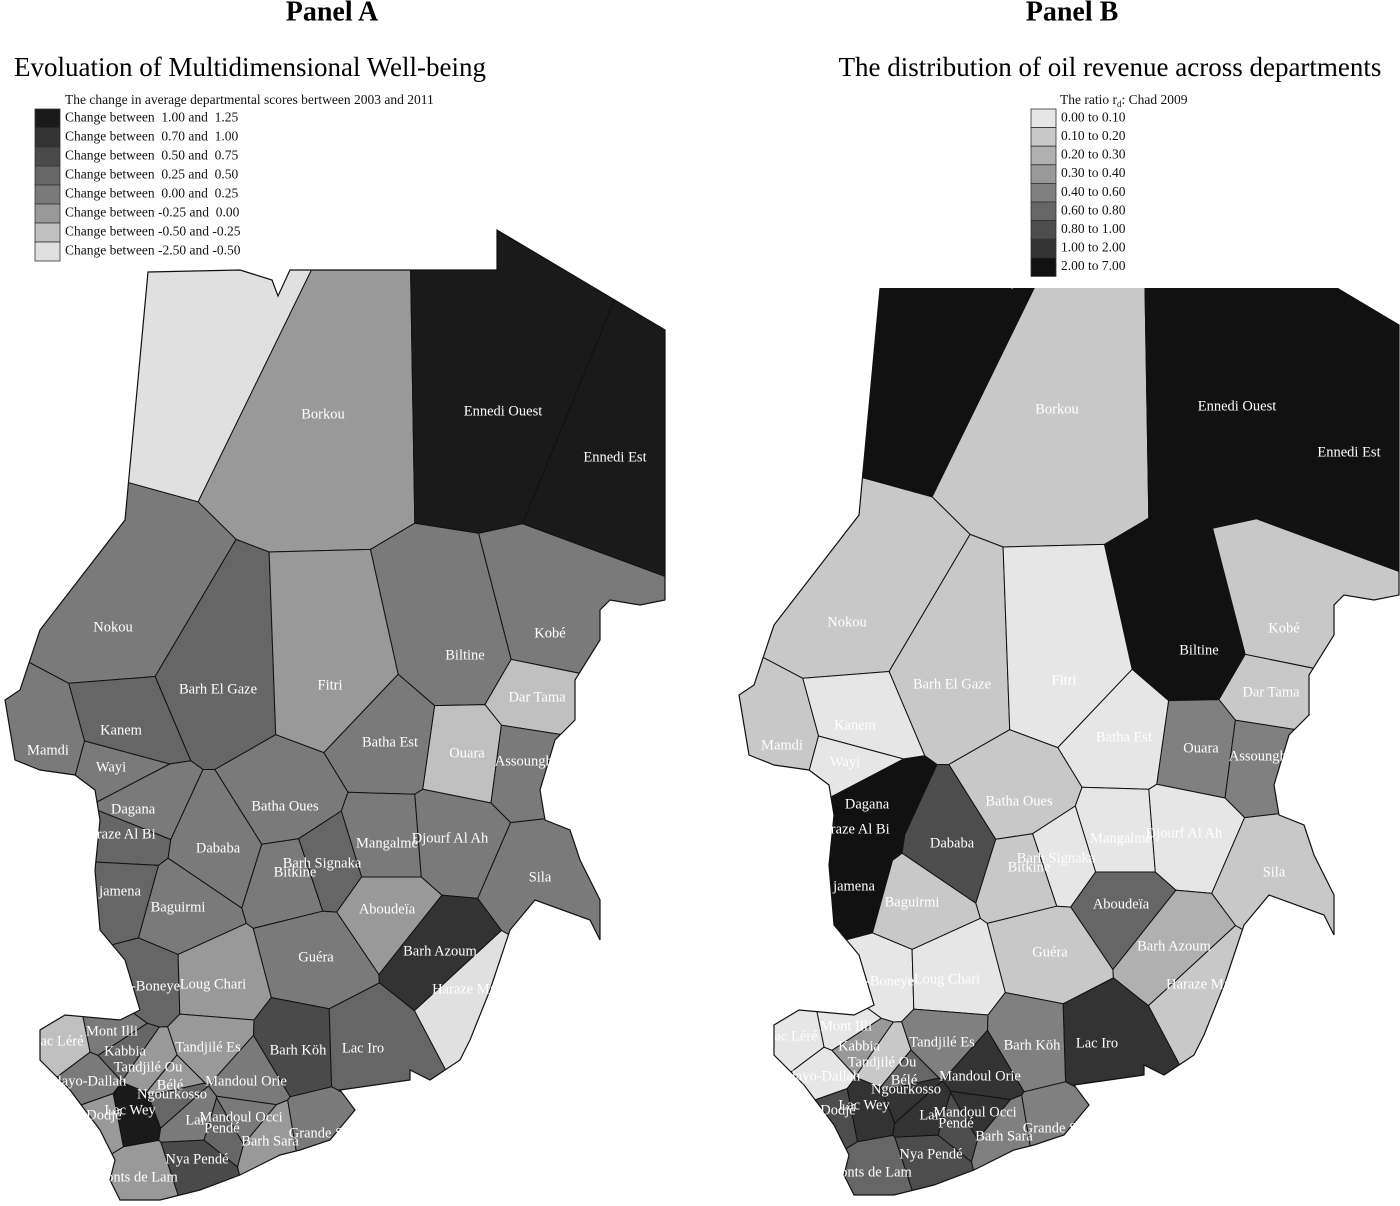  What do you see at coordinates (122, 834) in the screenshot?
I see `department-label: araze Al Bi` at bounding box center [122, 834].